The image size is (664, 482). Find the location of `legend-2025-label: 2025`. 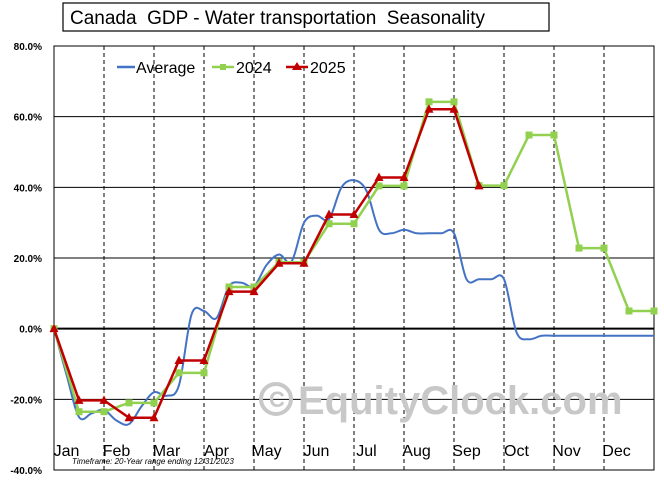

legend-2025-label: 2025 is located at coordinates (328, 68).